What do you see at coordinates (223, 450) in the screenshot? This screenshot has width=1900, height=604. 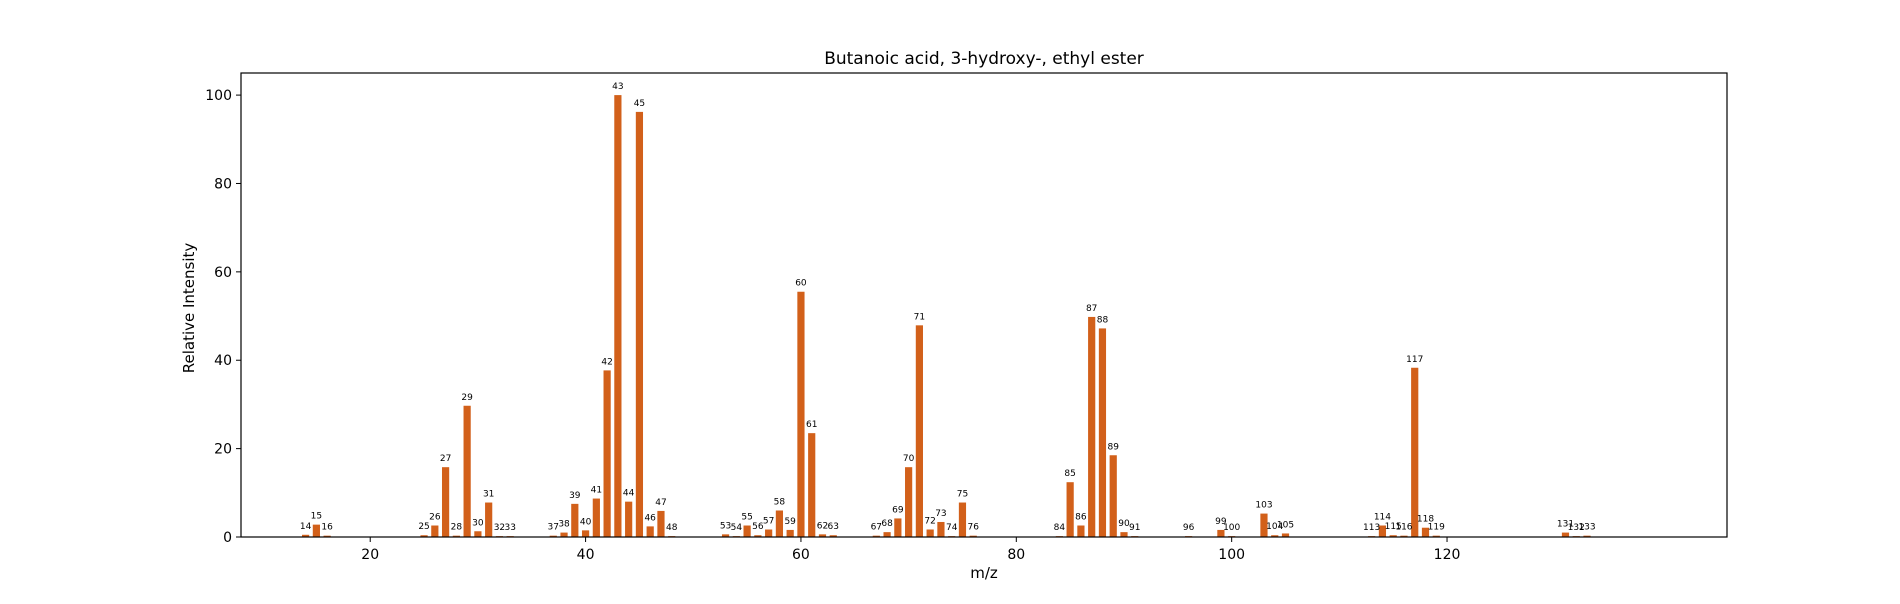 I see `y-tick-label-20: 20` at bounding box center [223, 450].